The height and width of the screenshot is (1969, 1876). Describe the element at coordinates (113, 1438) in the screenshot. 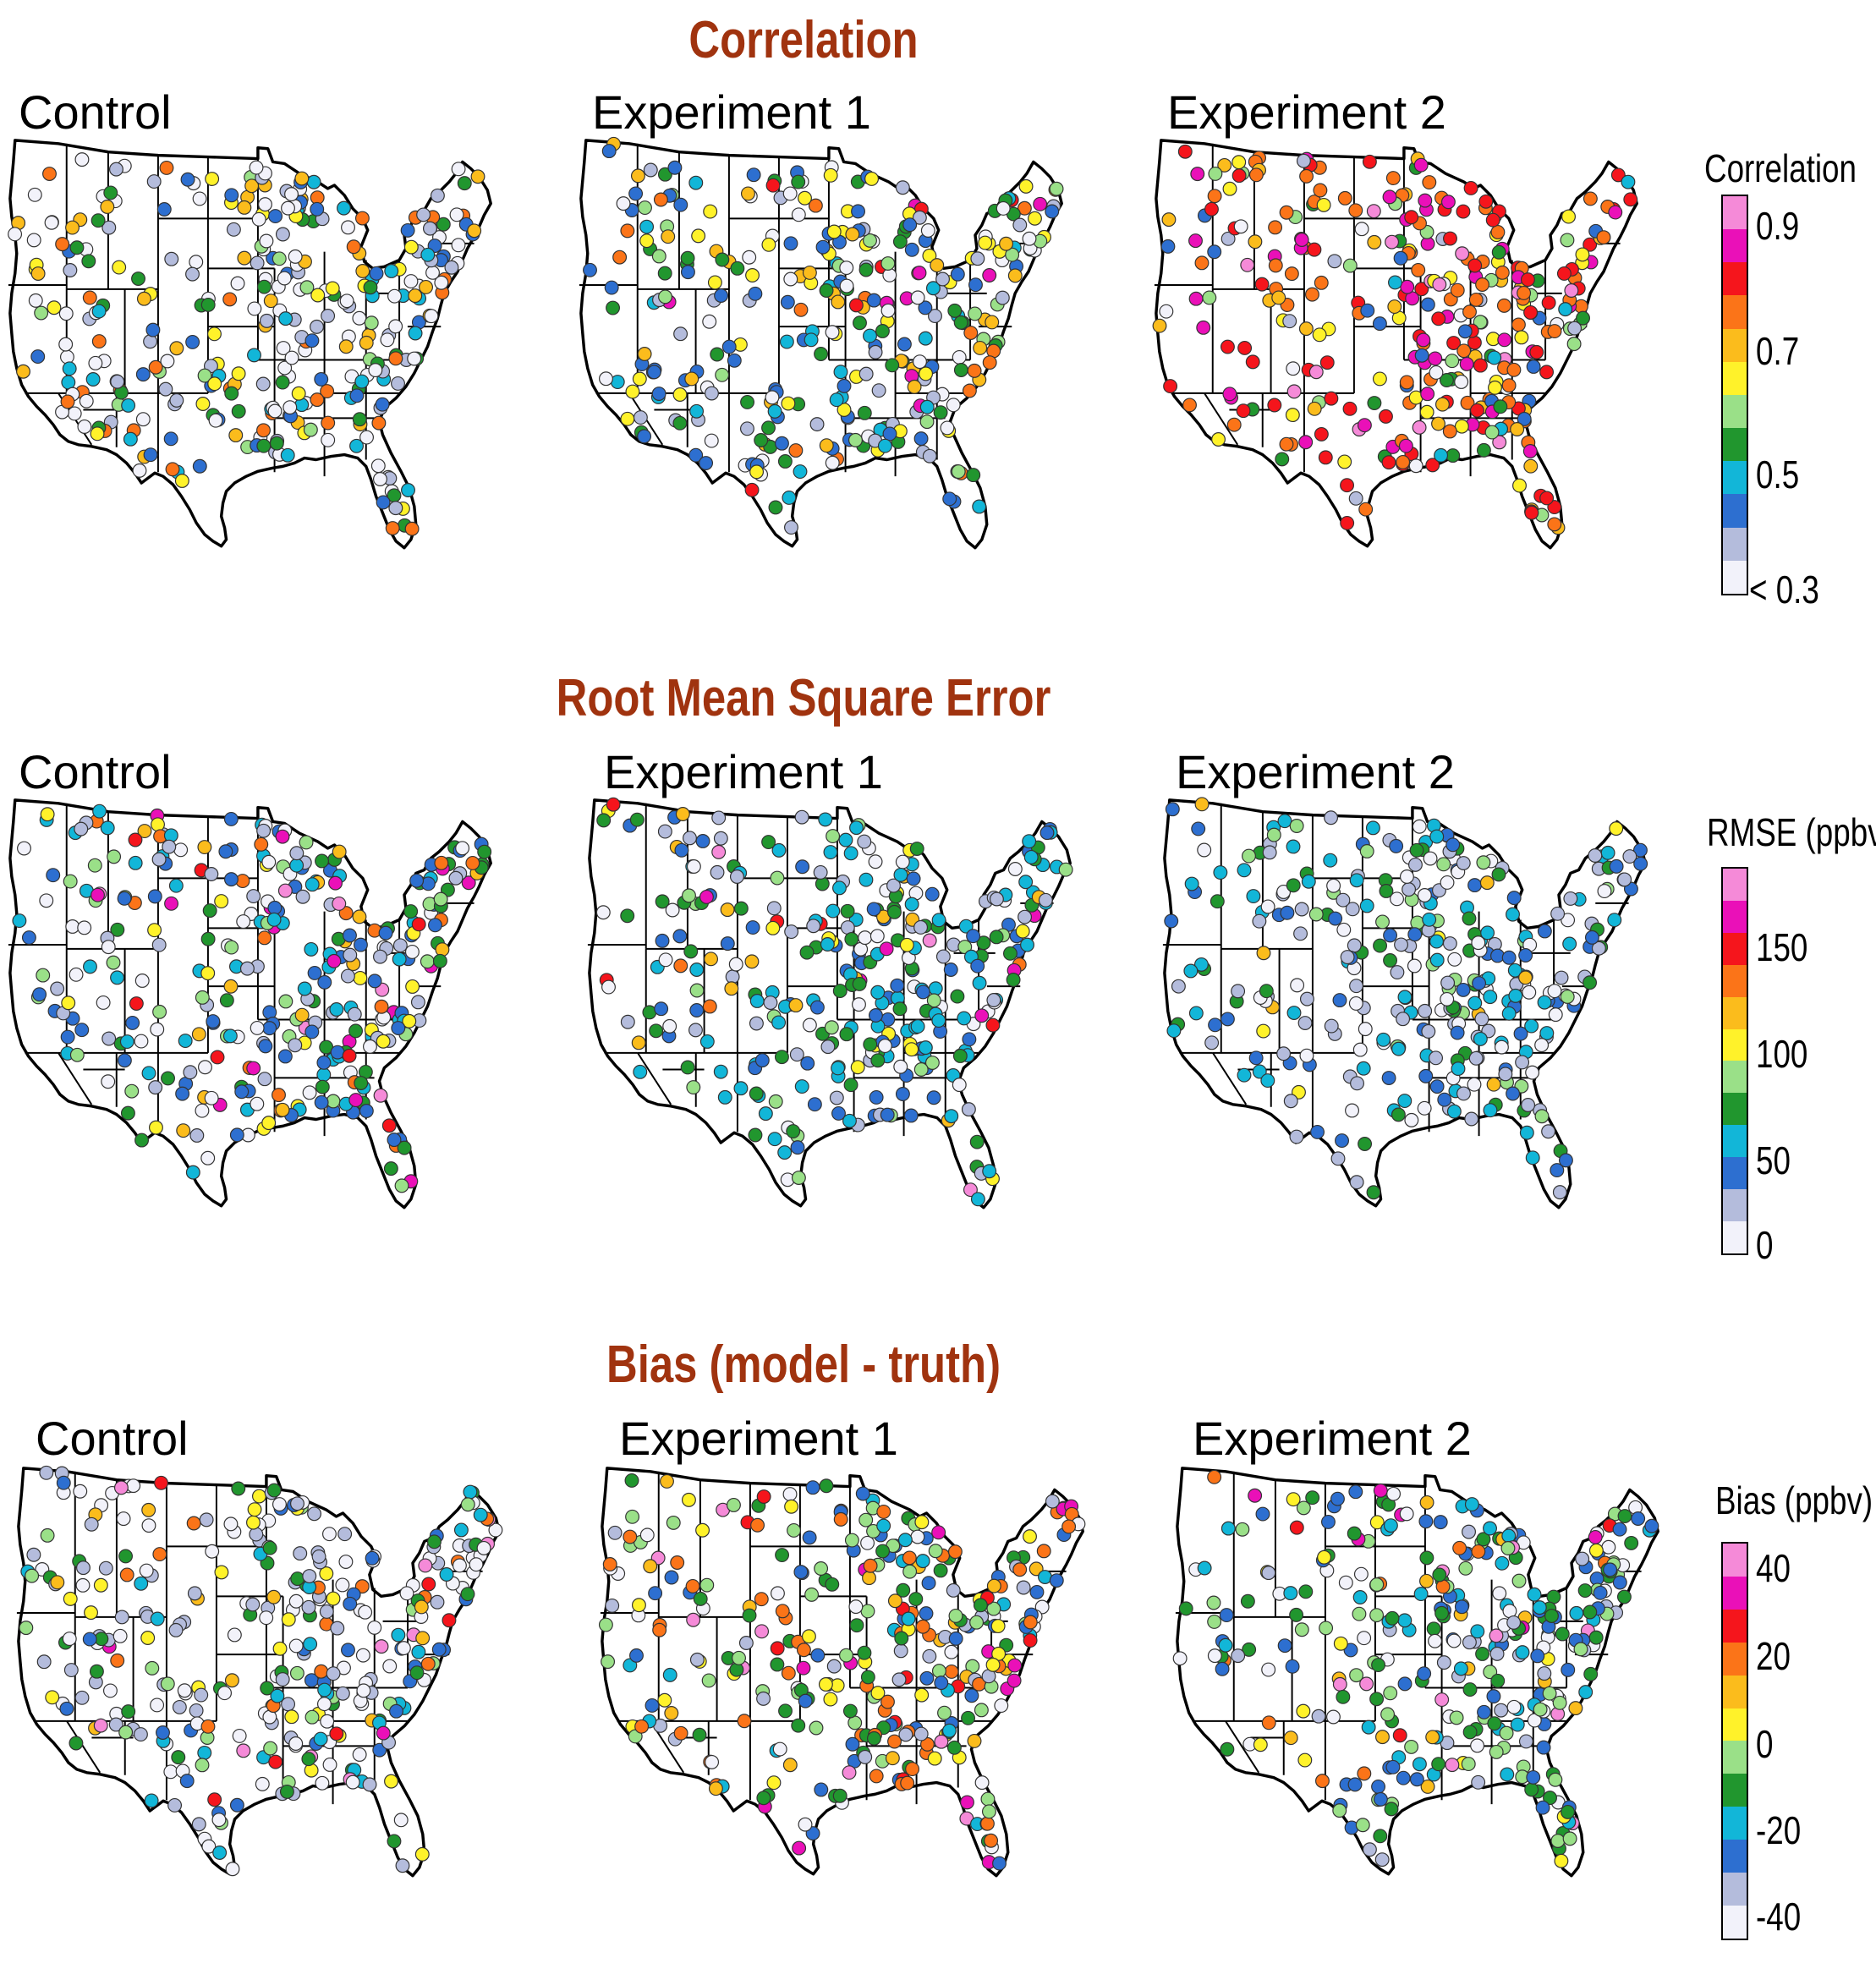

I see `panel-label-bias-control: Control` at that location.